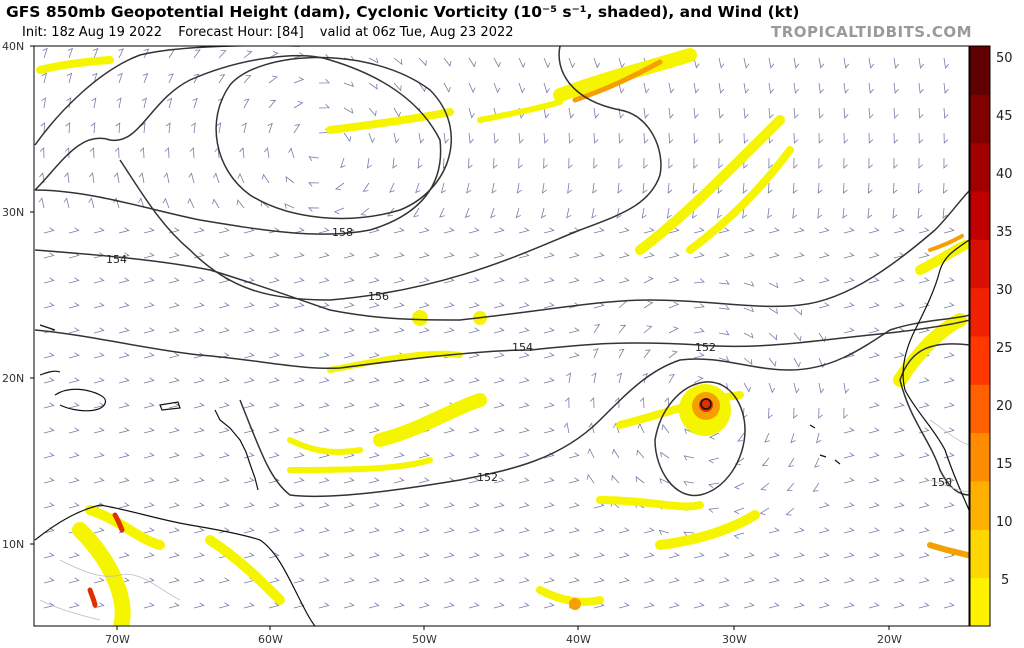 Image resolution: width=1024 pixels, height=648 pixels. What do you see at coordinates (941, 482) in the screenshot?
I see `contour-label: 150` at bounding box center [941, 482].